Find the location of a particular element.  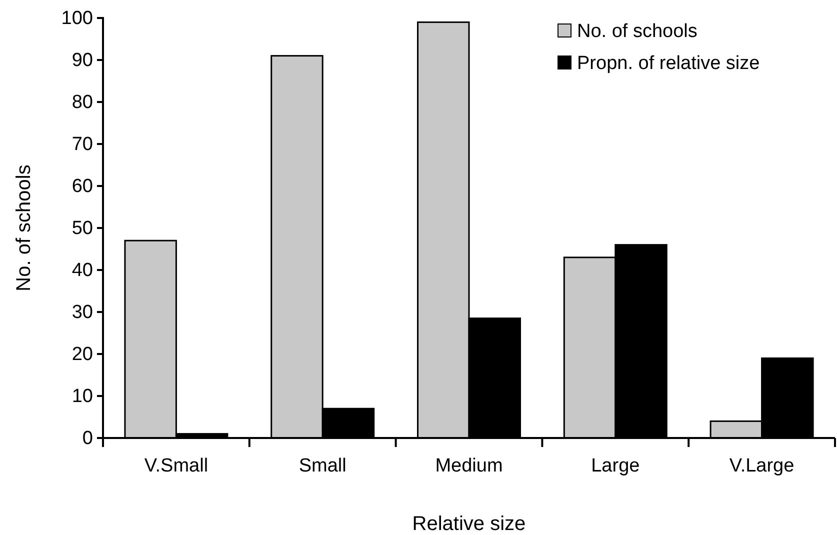

x-tick-label: Large is located at coordinates (615, 465).